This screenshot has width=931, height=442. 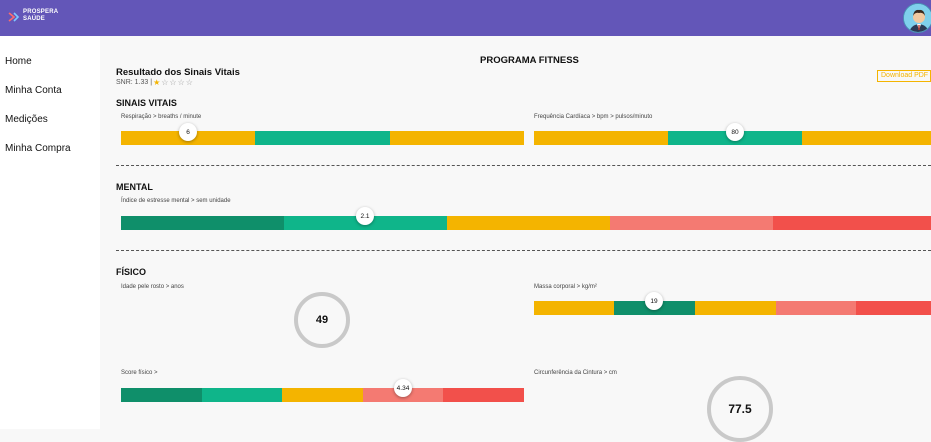 What do you see at coordinates (654, 301) in the screenshot?
I see `bmi-marker: 19` at bounding box center [654, 301].